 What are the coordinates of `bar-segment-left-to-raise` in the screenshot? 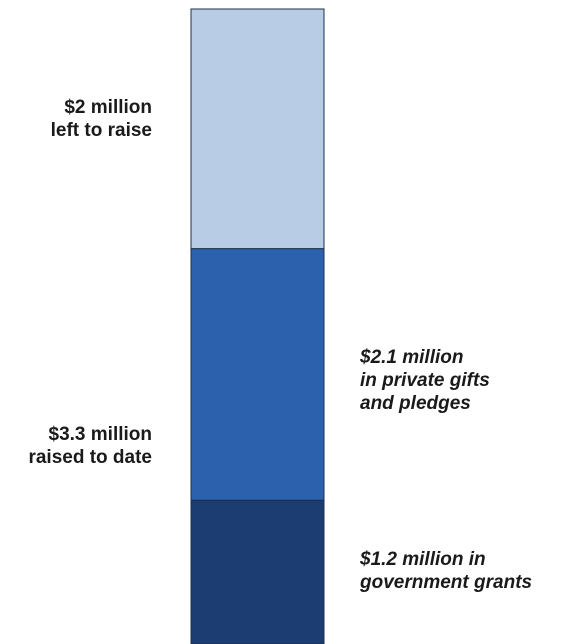 It's located at (257, 129).